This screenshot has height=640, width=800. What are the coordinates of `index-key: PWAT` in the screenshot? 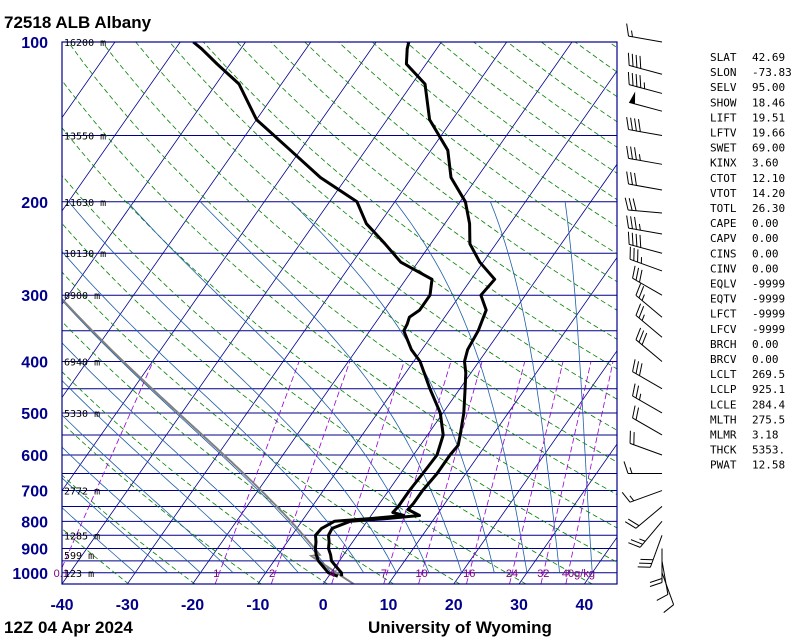 It's located at (723, 465).